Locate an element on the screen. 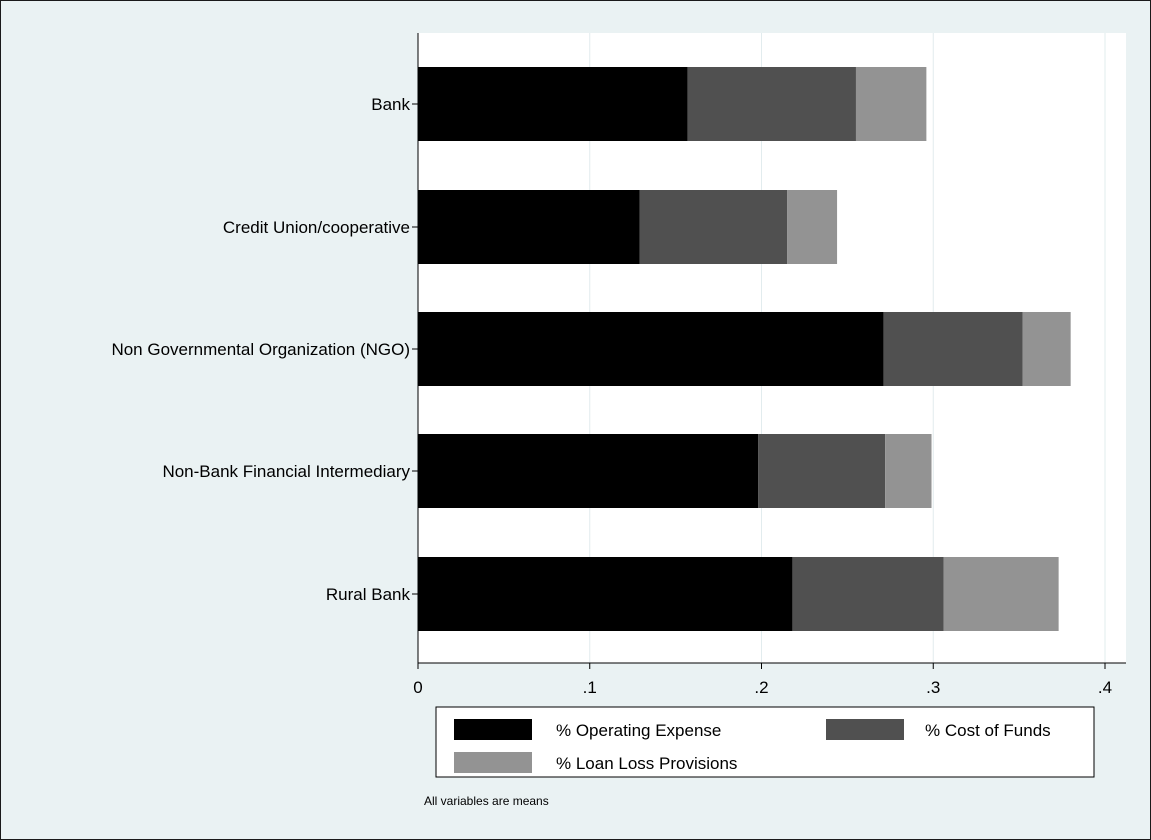  x-tick-label: .1 is located at coordinates (590, 687).